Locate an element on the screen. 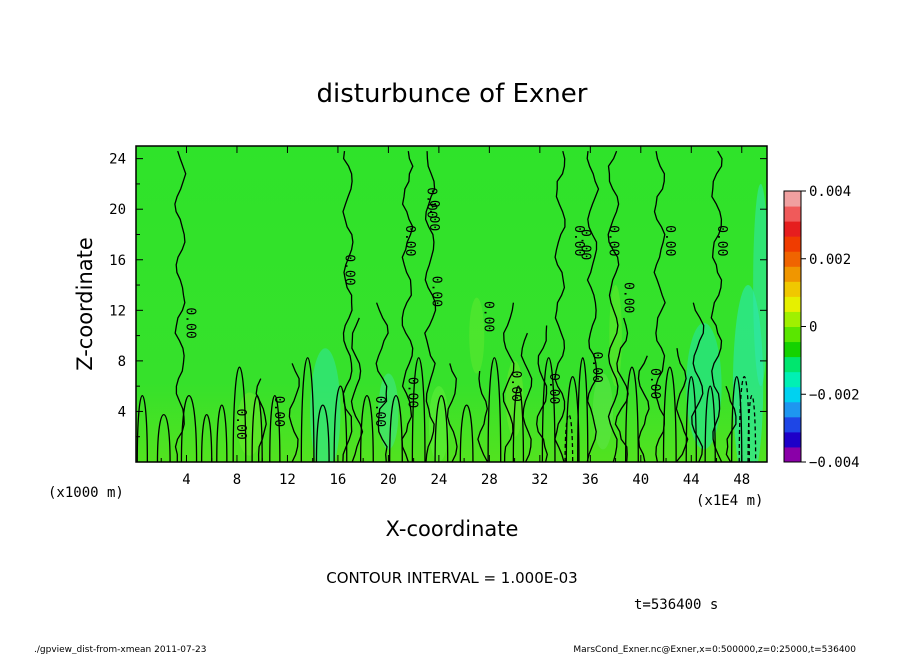 The image size is (904, 654). x-tick-label: 8 is located at coordinates (237, 480).